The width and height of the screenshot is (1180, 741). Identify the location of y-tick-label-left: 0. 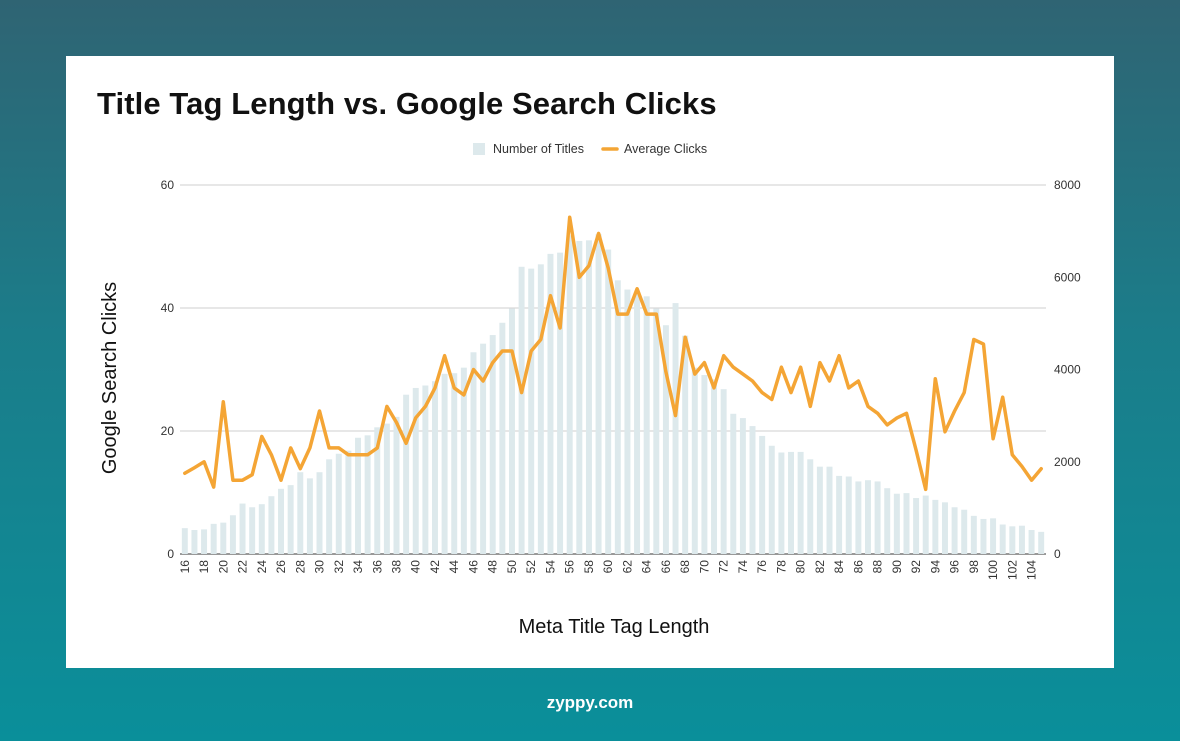
(170, 554).